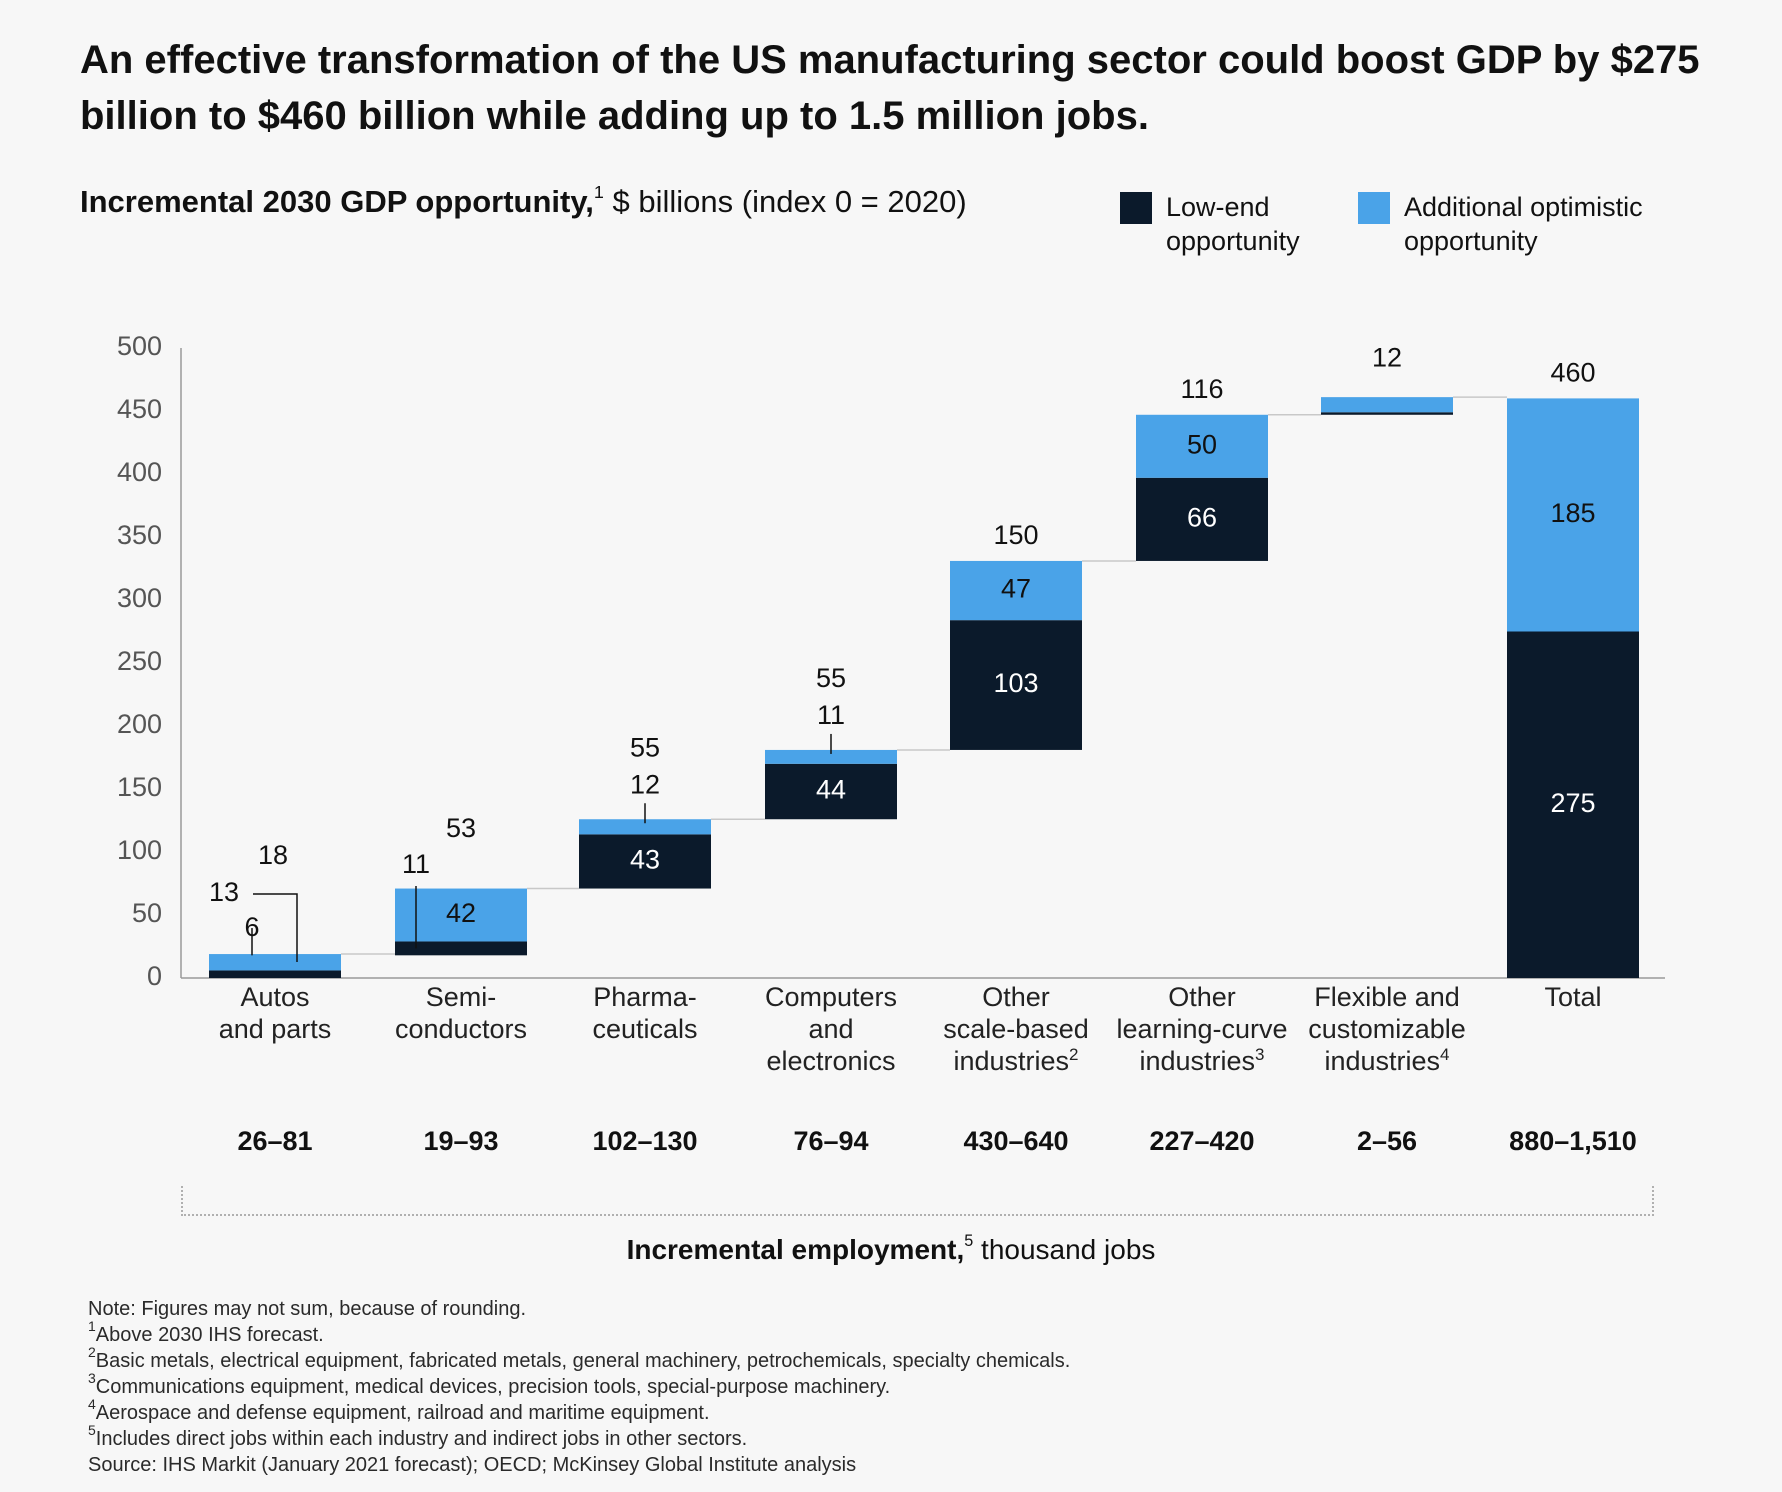  What do you see at coordinates (598, 191) in the screenshot?
I see `subtitle-footnote-ref: 1` at bounding box center [598, 191].